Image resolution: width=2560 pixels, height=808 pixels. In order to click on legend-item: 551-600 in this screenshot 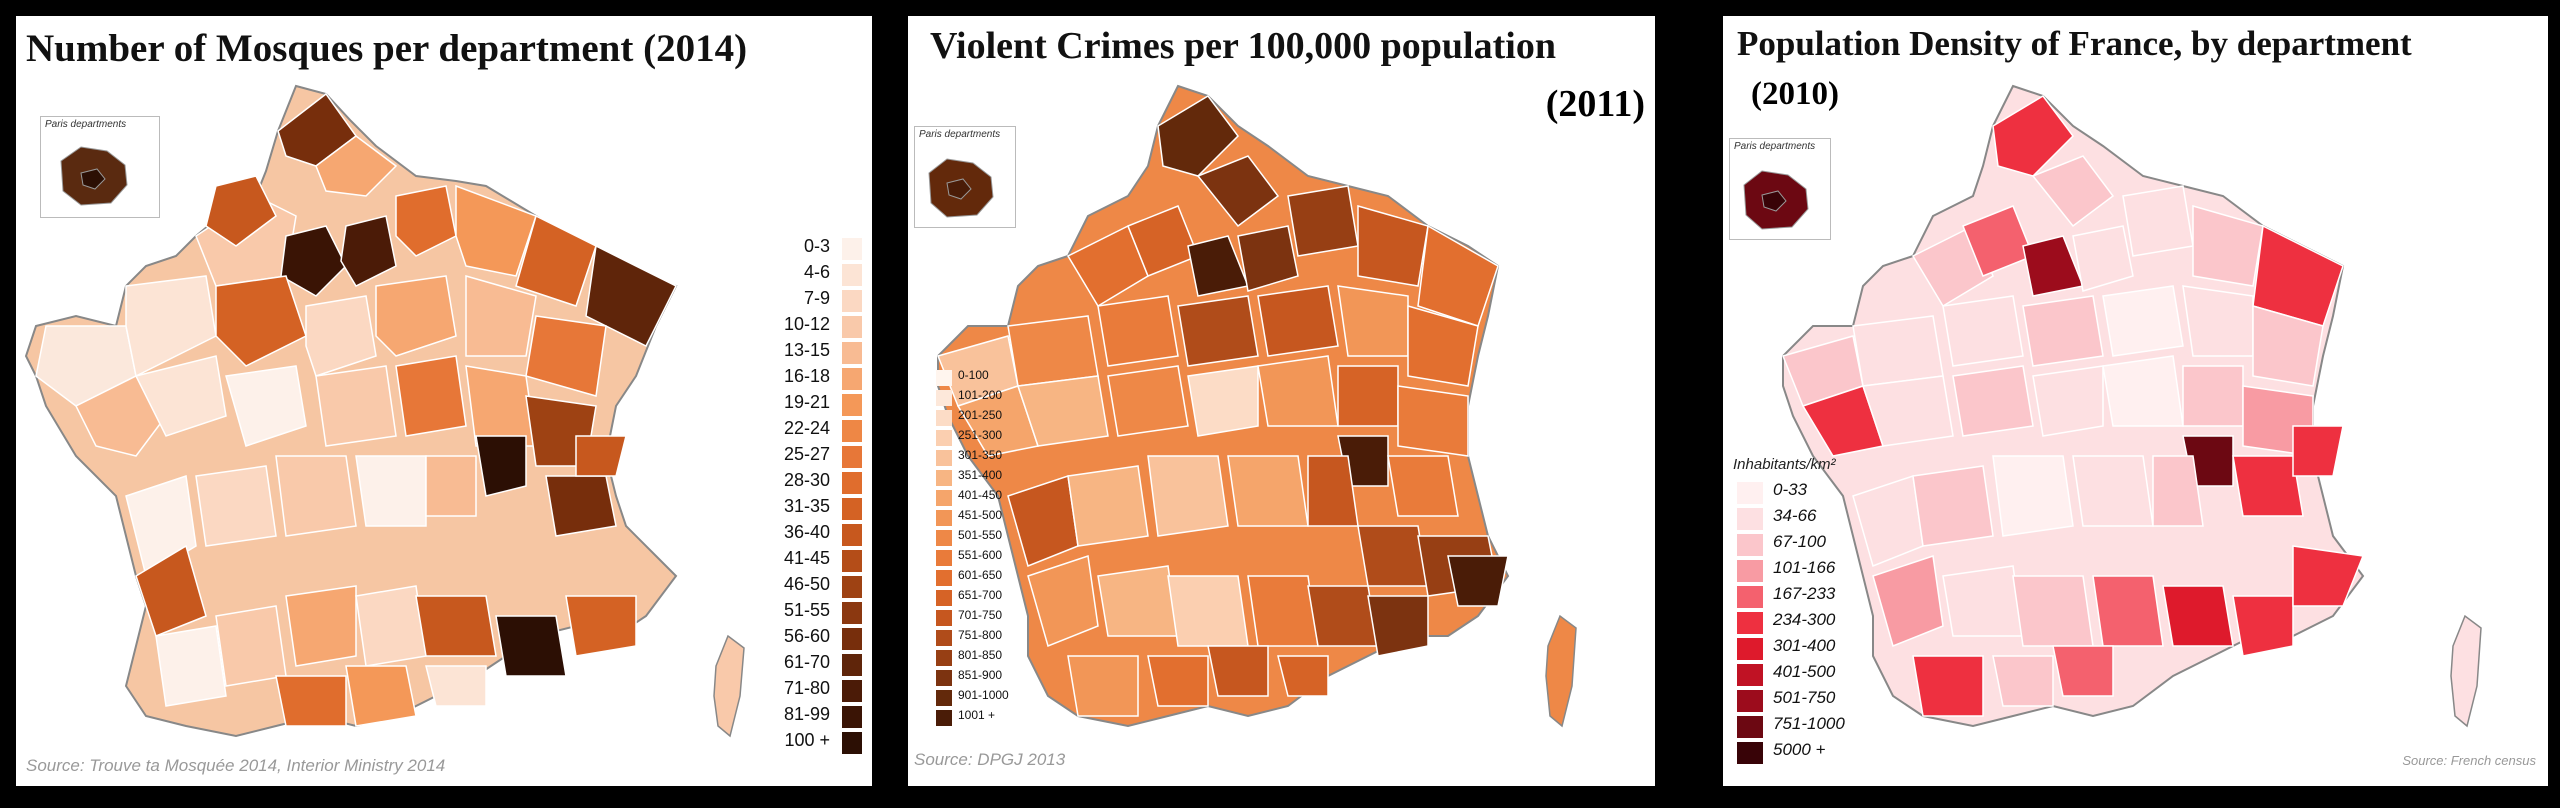, I will do `click(986, 558)`.